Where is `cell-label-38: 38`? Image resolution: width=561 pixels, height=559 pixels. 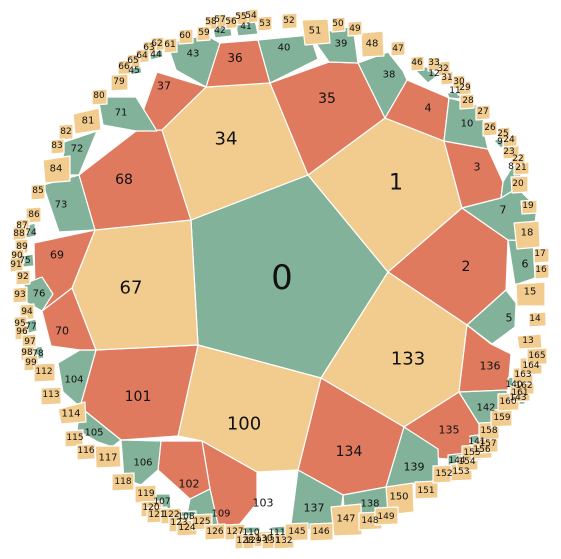
cell-label-38: 38 is located at coordinates (389, 75).